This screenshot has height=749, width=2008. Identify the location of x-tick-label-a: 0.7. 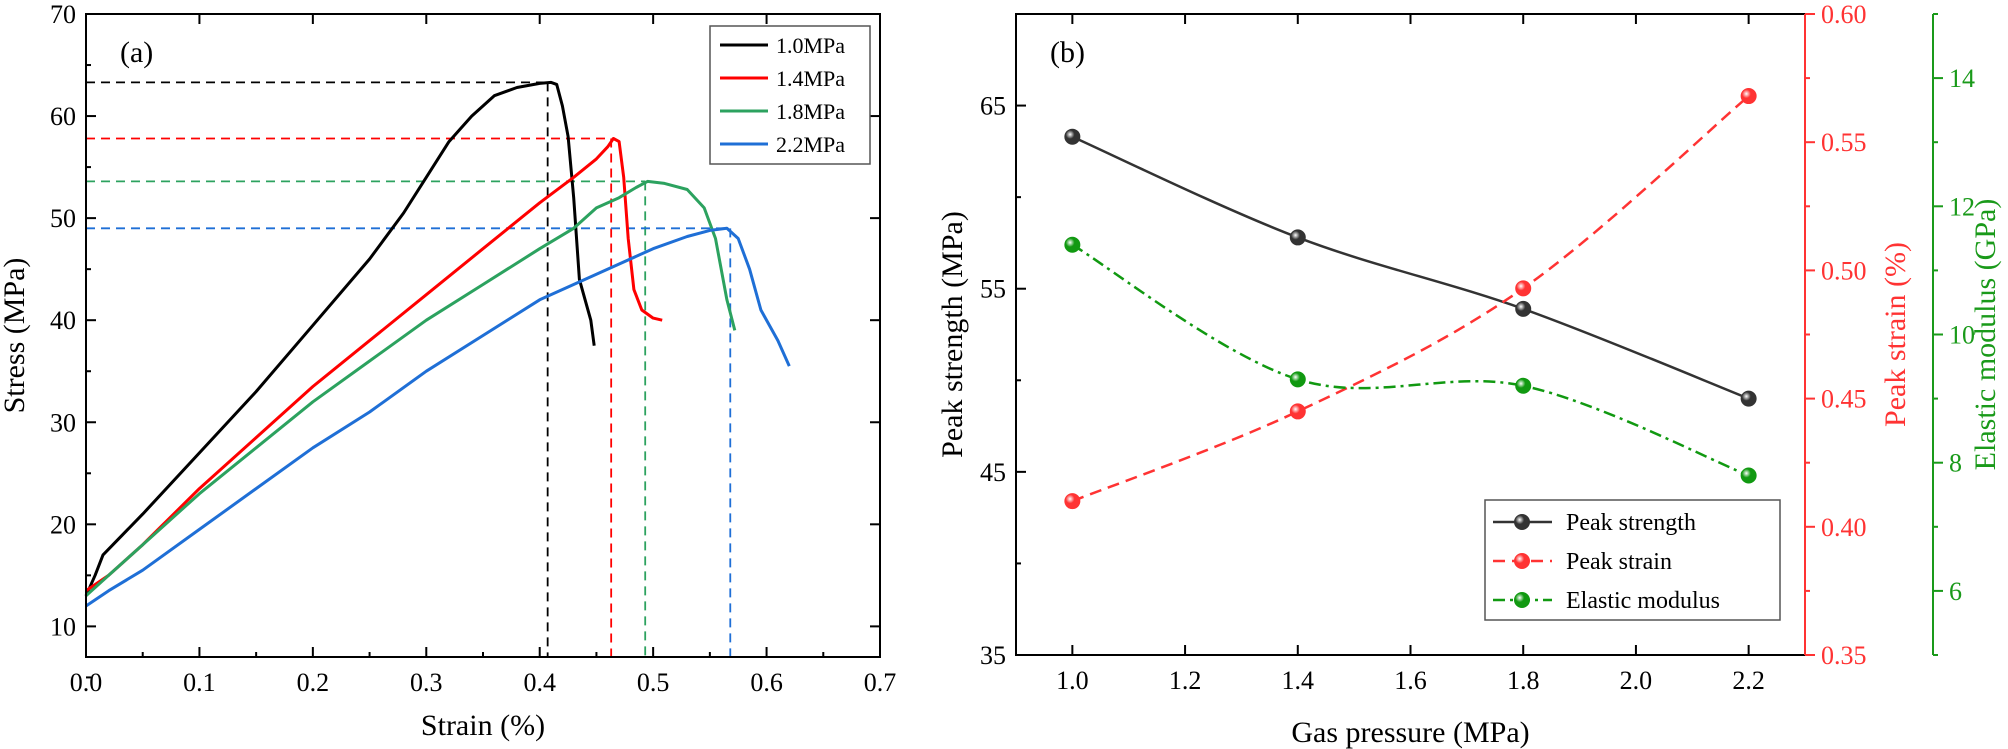
(880, 682).